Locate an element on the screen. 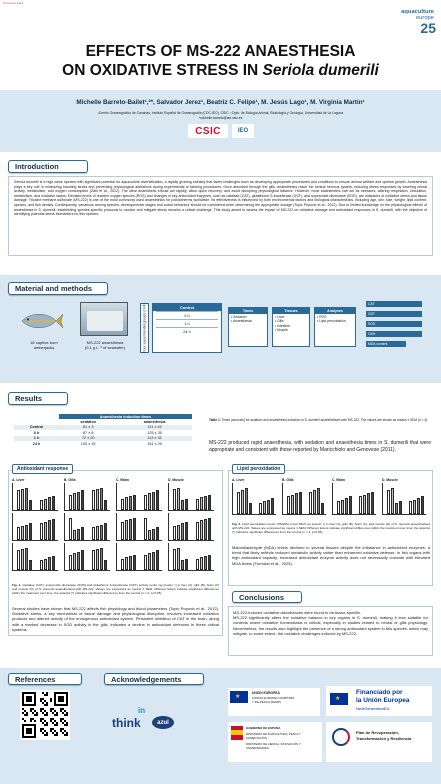 The height and width of the screenshot is (784, 441). figure-panel-title: D. Muscle is located at coordinates (390, 480).